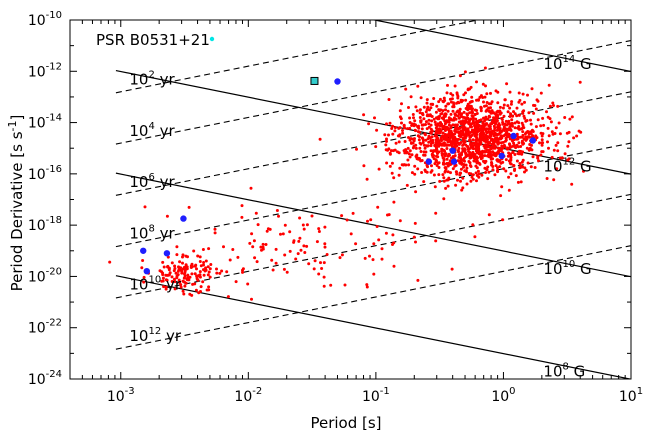 This screenshot has width=654, height=436. Describe the element at coordinates (212, 39) in the screenshot. I see `legend-marker` at that location.